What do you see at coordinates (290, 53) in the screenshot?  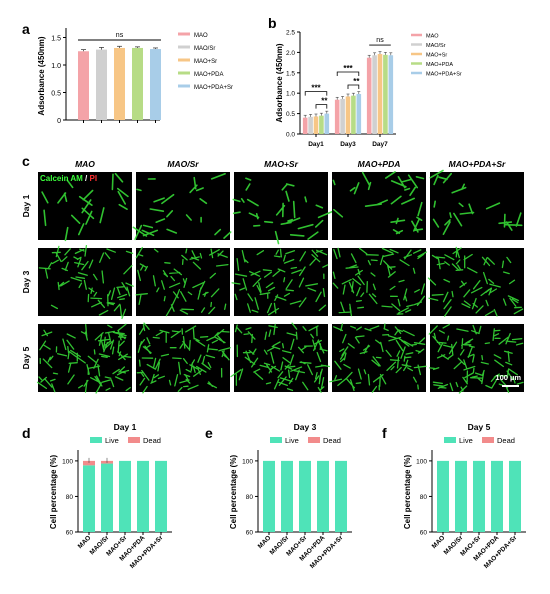 I see `y-tick-label: 2.0` at bounding box center [290, 53].